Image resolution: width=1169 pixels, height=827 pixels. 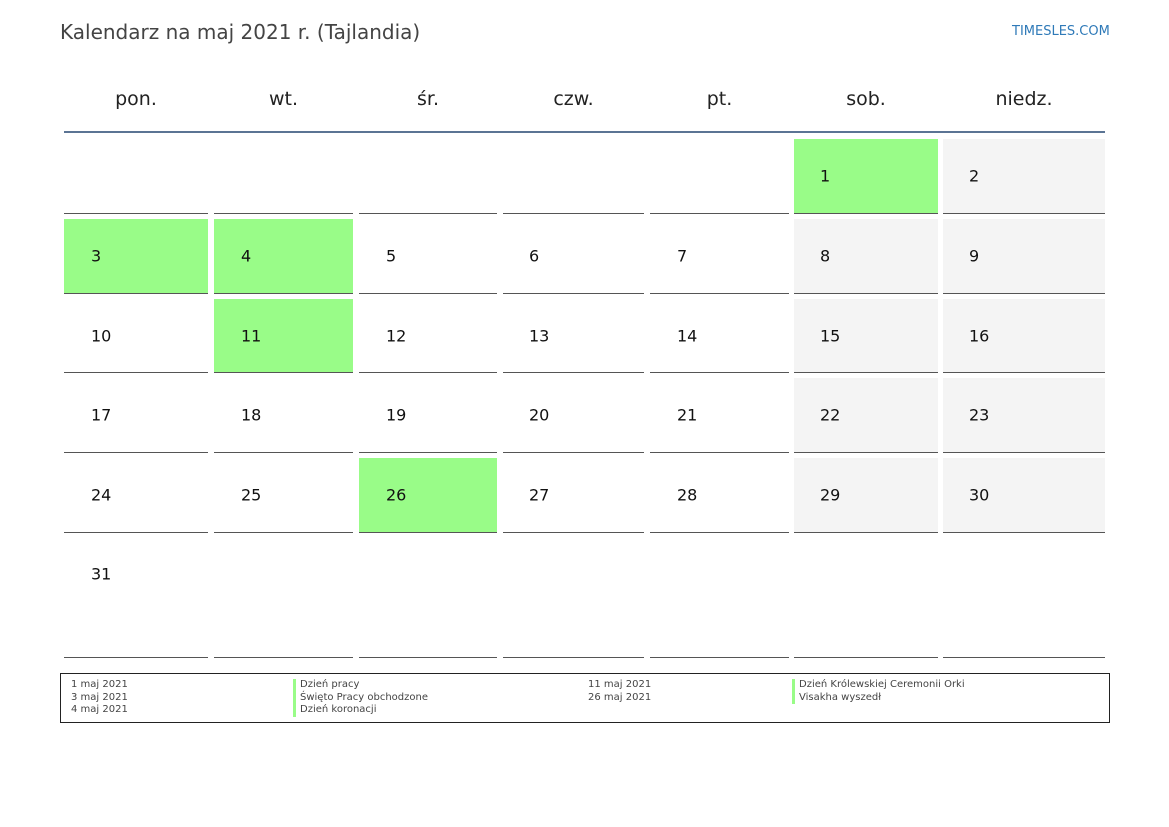 What do you see at coordinates (240, 32) in the screenshot?
I see `title: Kalendarz na maj 2021 r. (Tajlandia)` at bounding box center [240, 32].